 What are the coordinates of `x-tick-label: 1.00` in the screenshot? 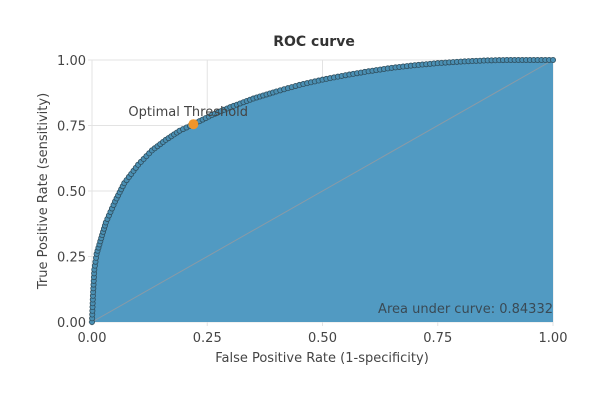 It's located at (553, 338).